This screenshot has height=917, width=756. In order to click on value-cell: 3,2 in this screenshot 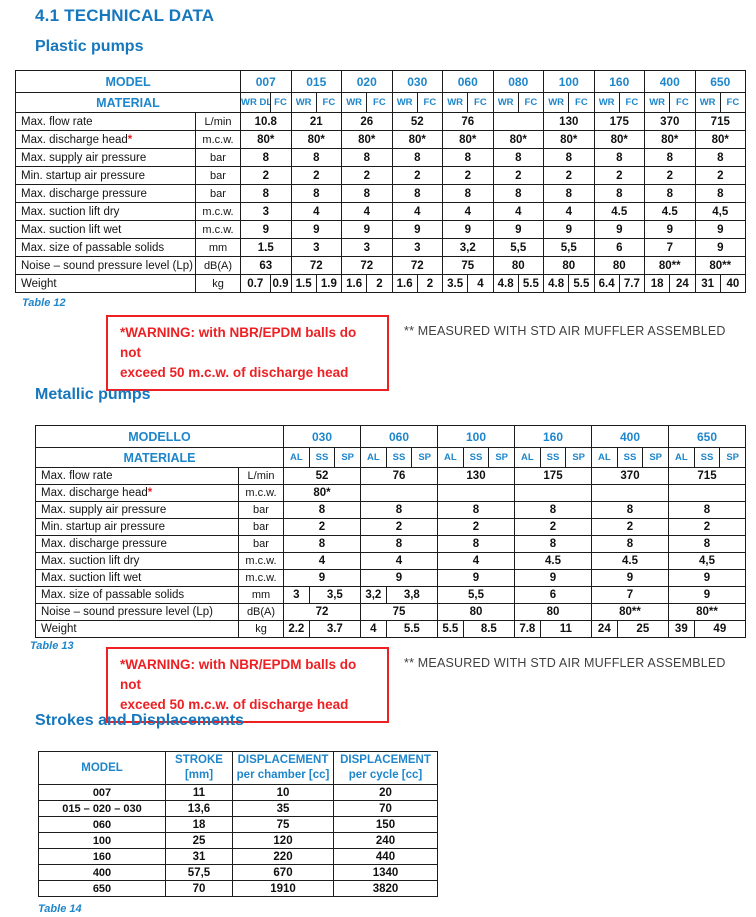, I will do `click(468, 247)`.